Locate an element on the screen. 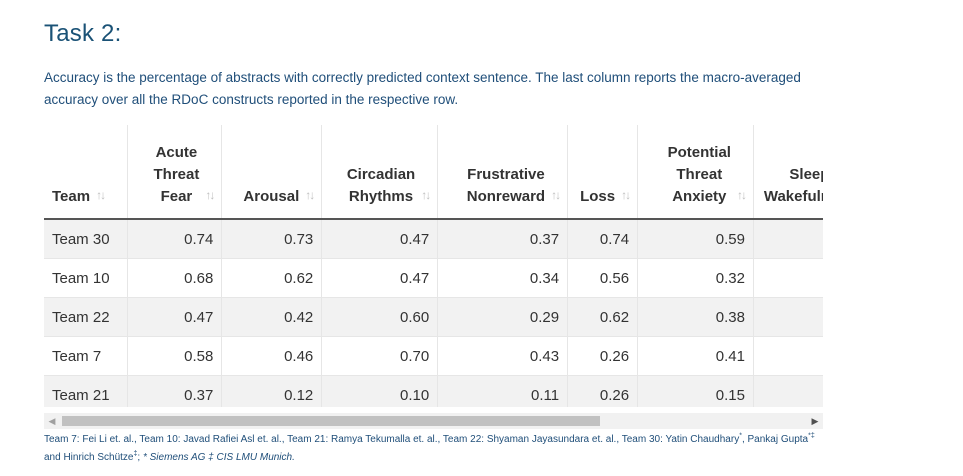 This screenshot has height=476, width=963. column-header-label-line: Arousal is located at coordinates (271, 196).